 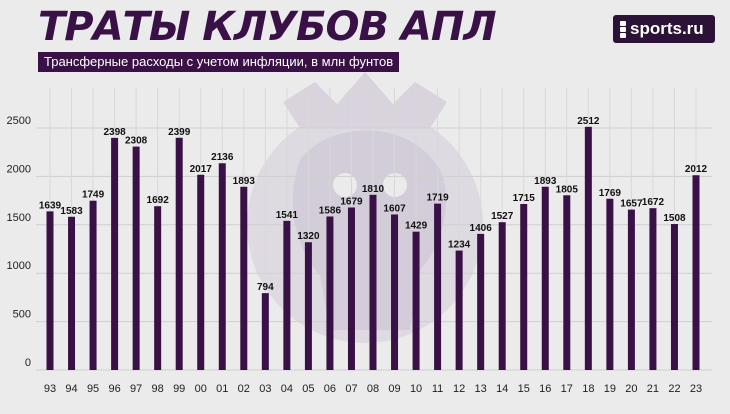 What do you see at coordinates (287, 389) in the screenshot?
I see `x-tick-label: 04` at bounding box center [287, 389].